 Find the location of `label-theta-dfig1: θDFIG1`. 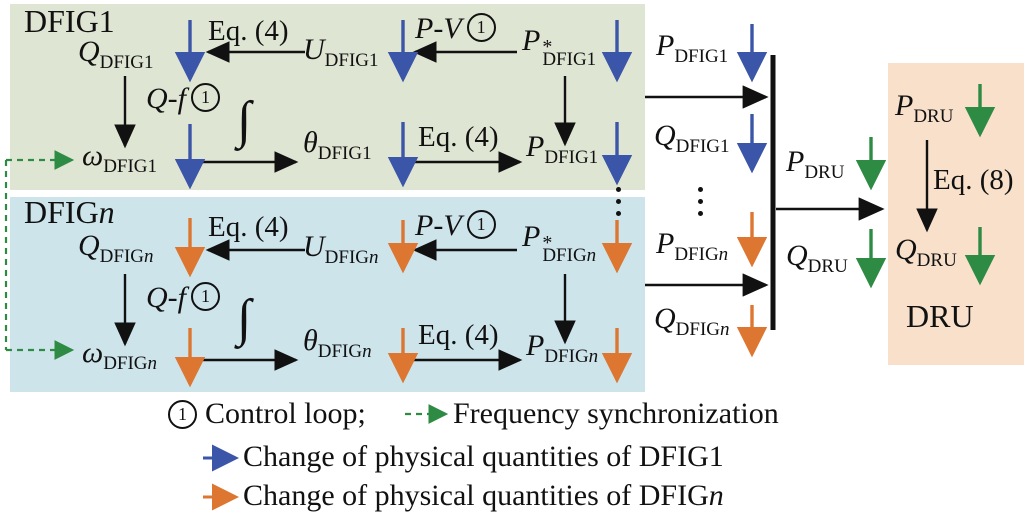

label-theta-dfig1: θDFIG1 is located at coordinates (337, 145).